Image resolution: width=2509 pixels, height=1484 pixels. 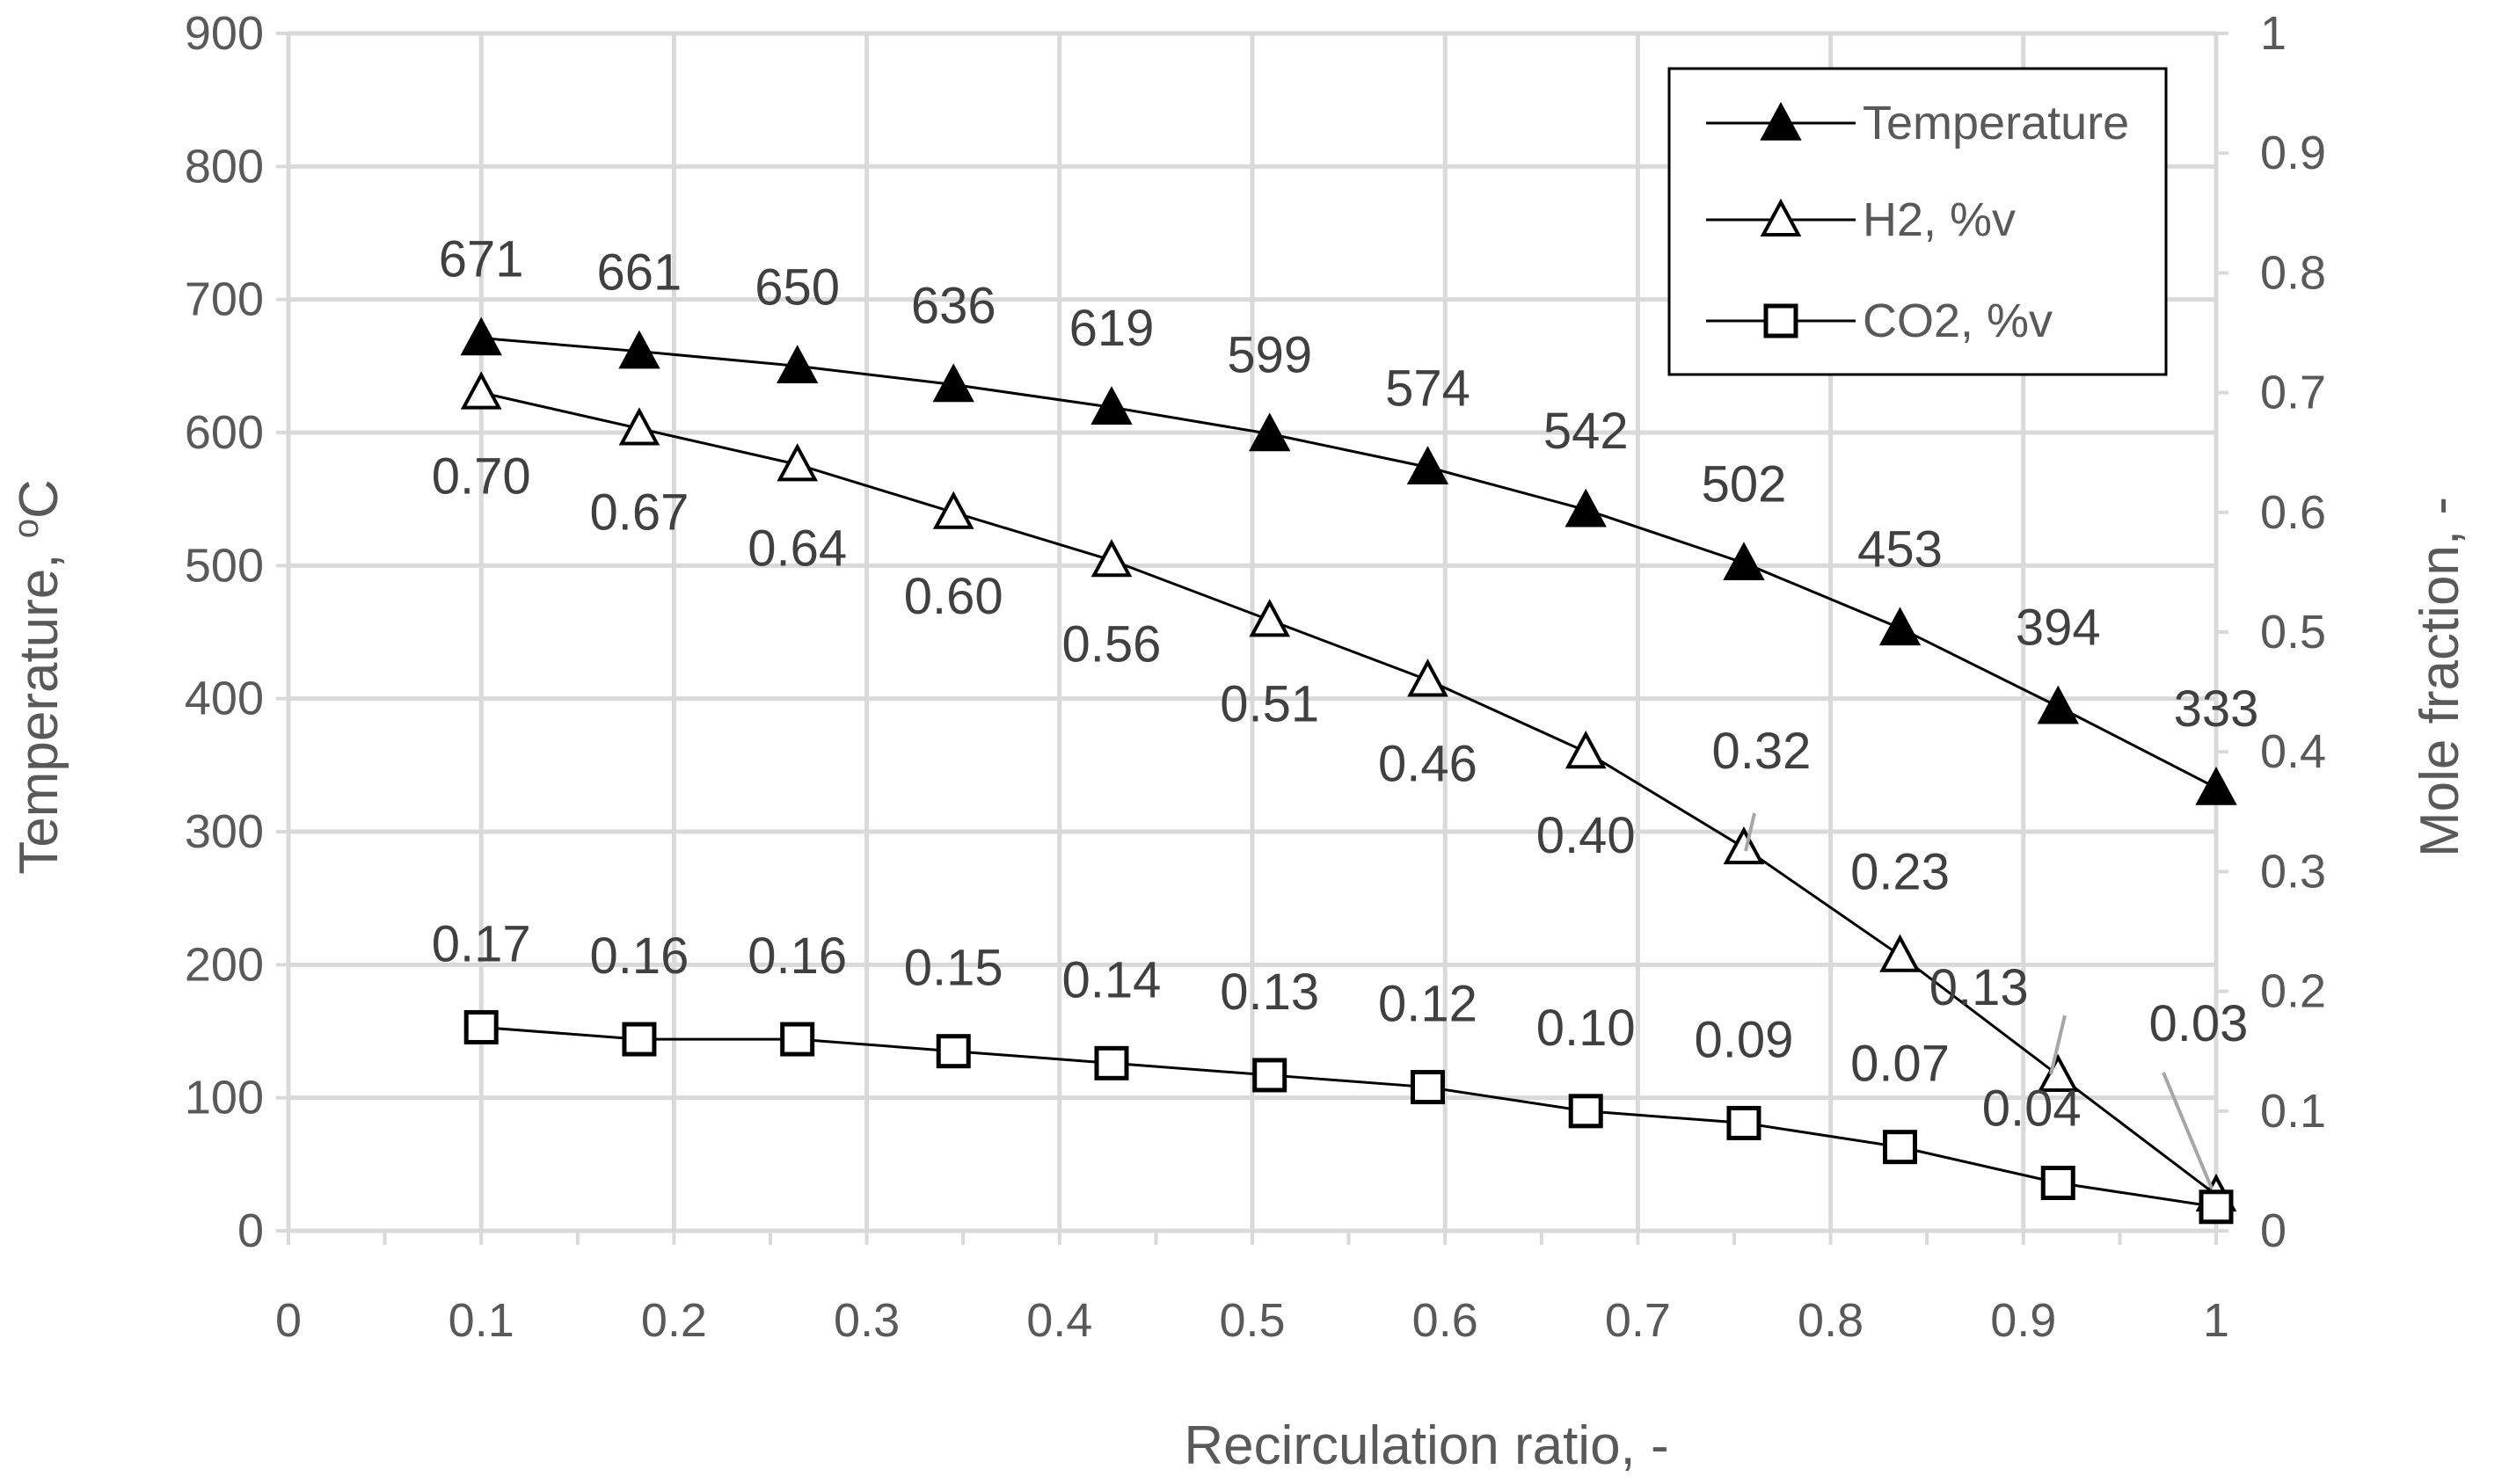 I want to click on data-label: 0.23, so click(x=1900, y=873).